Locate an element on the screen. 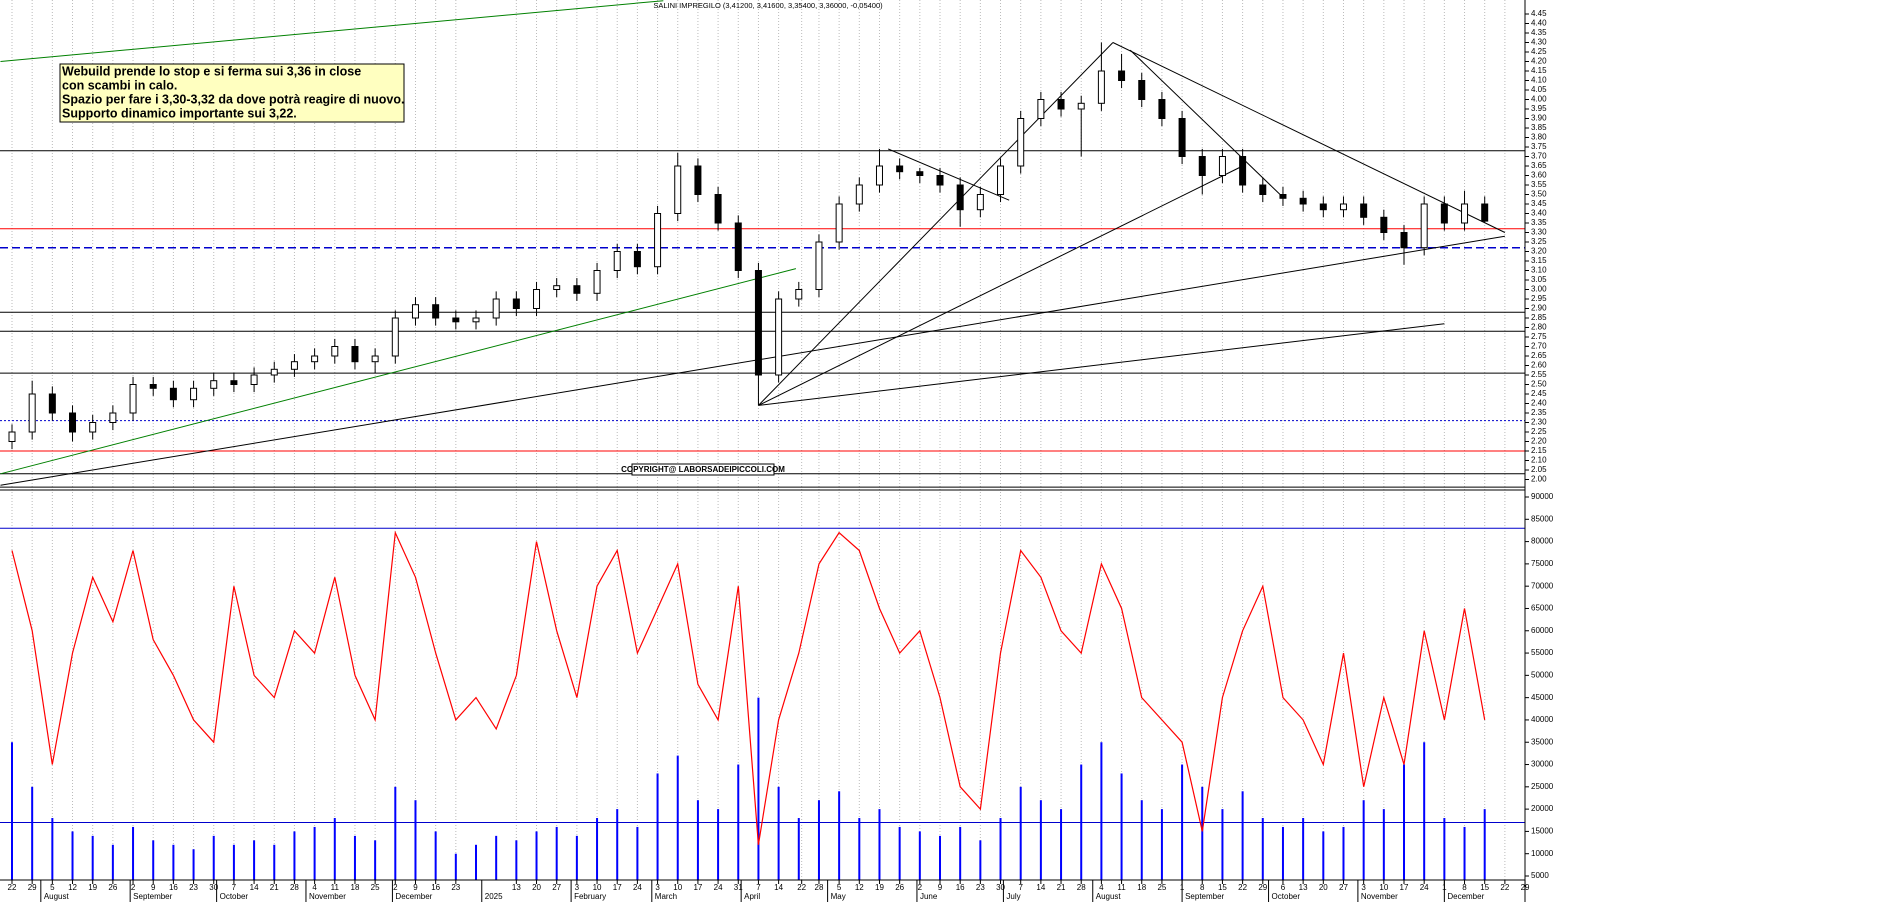 This screenshot has height=902, width=1890. month-label: September is located at coordinates (152, 896).